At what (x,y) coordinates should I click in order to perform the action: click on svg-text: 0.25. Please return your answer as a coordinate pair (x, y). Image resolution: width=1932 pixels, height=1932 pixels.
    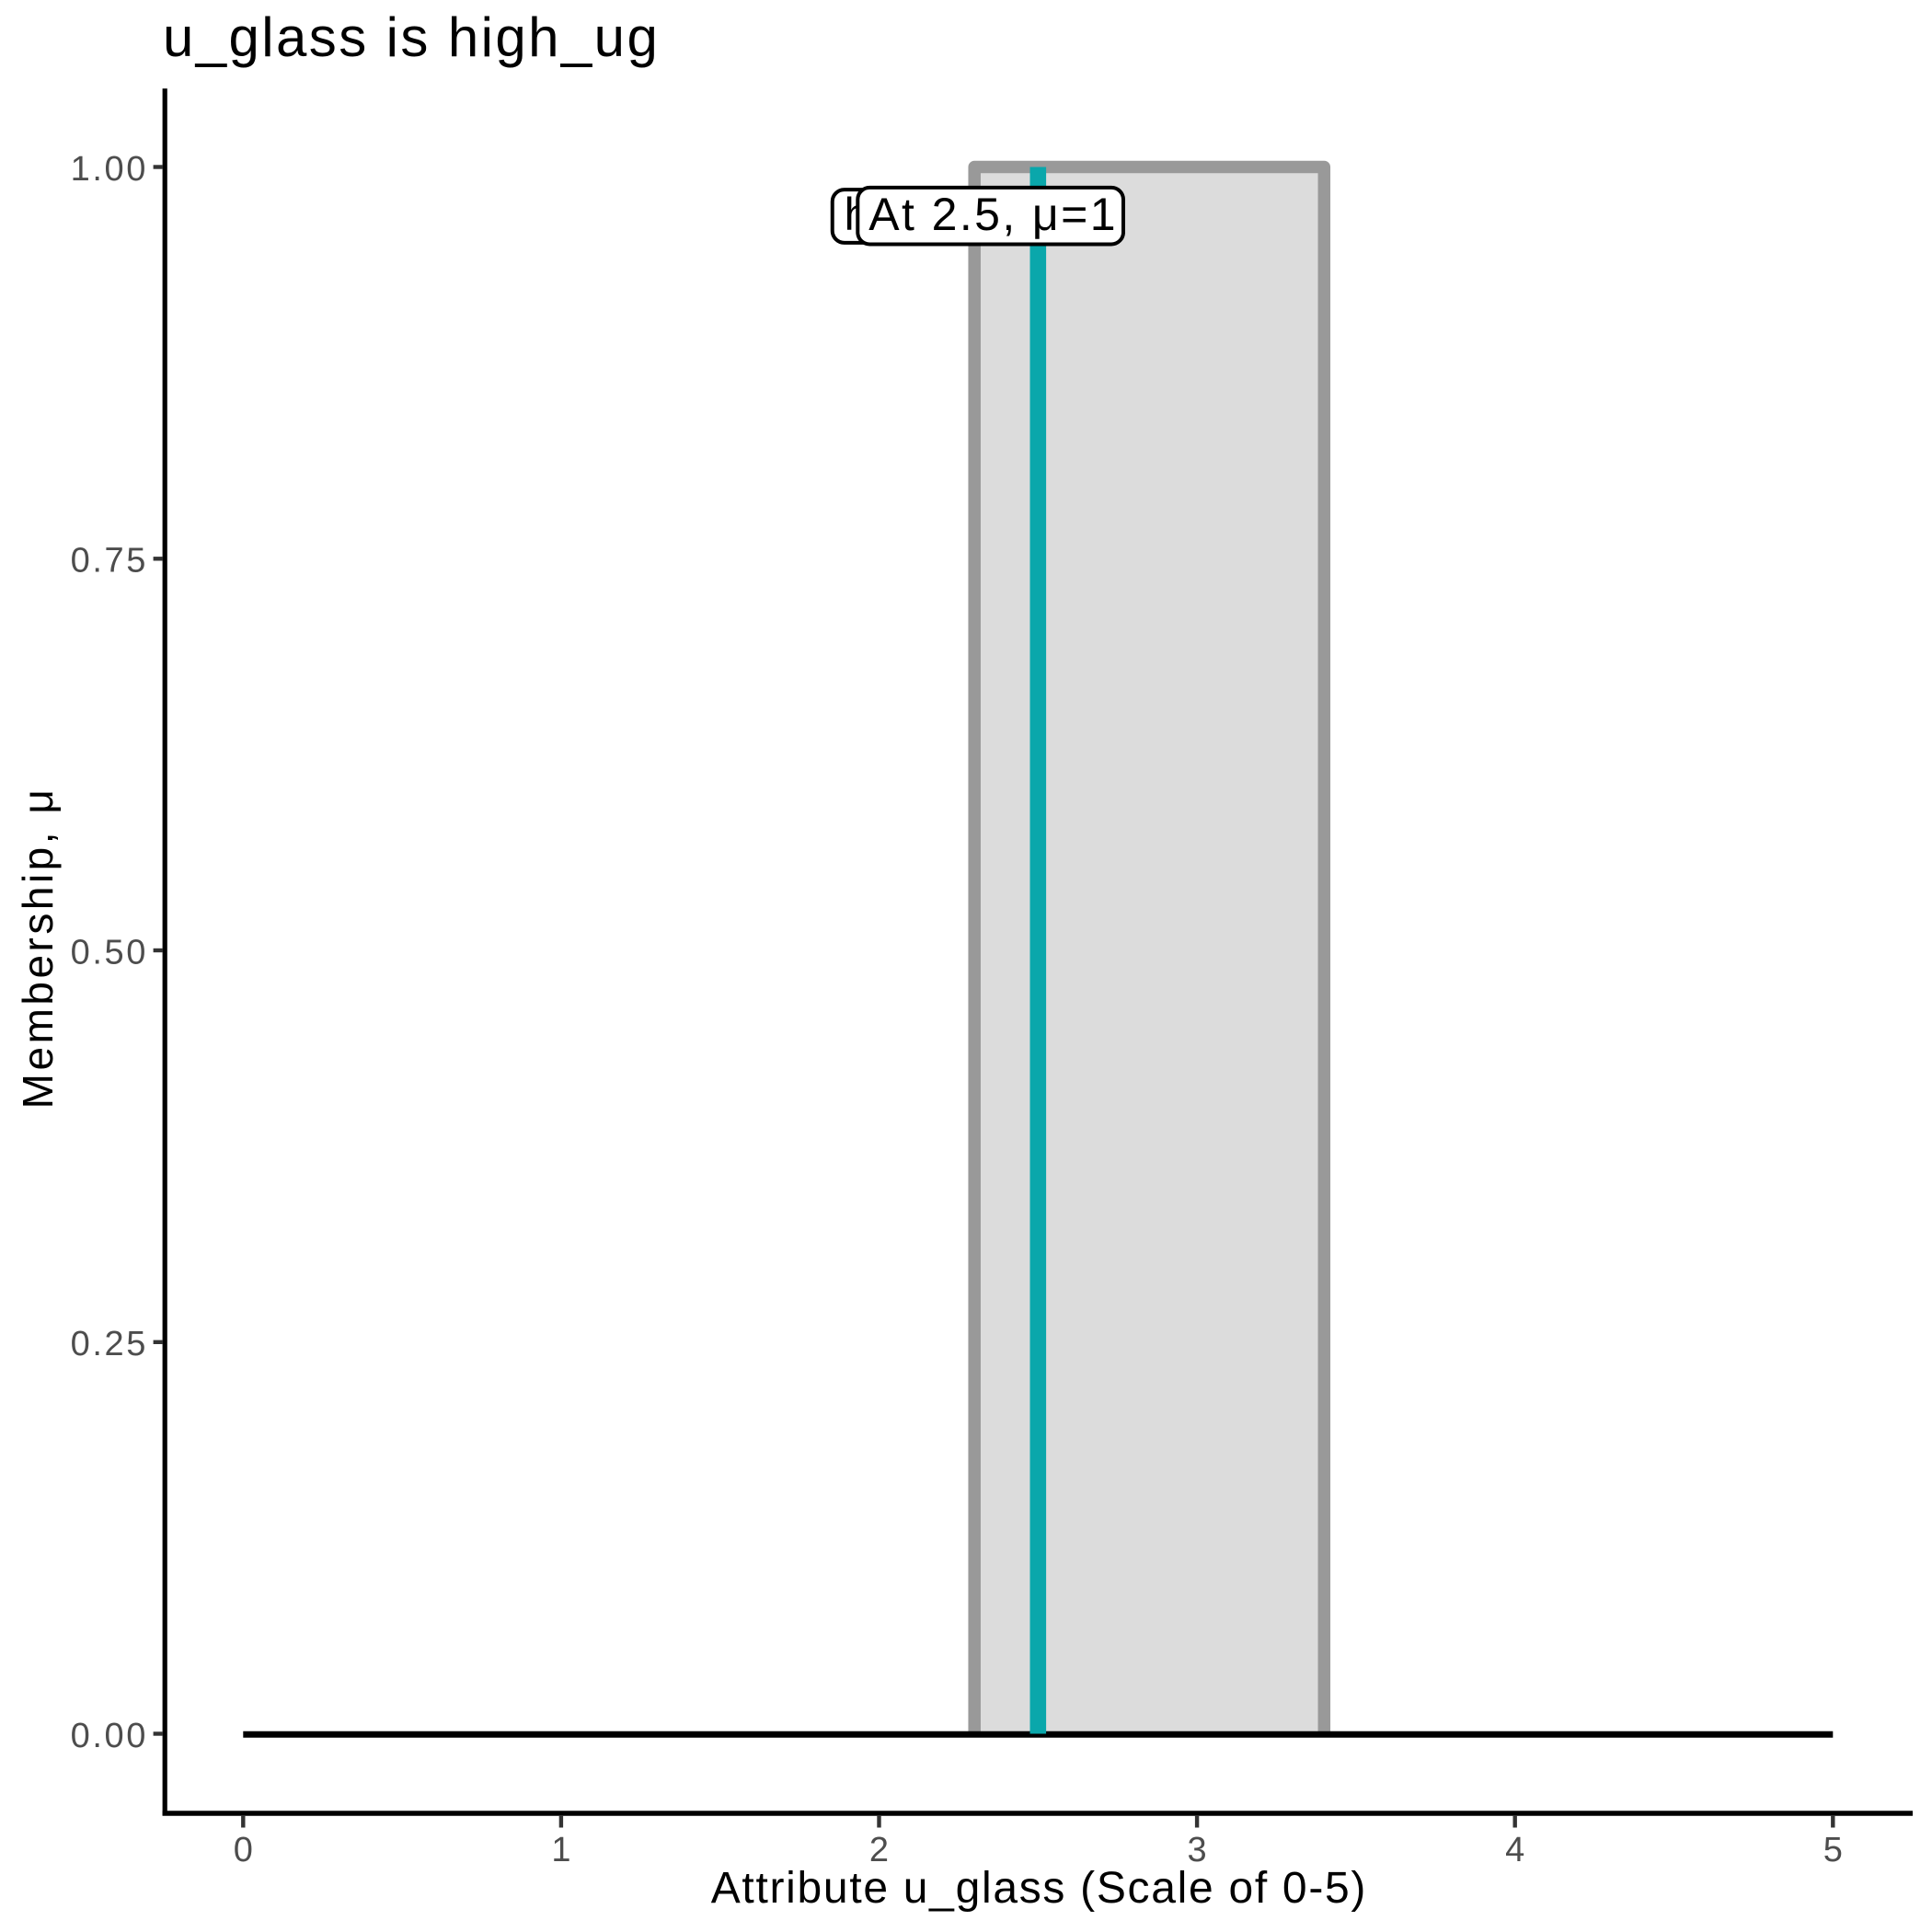
    Looking at the image, I should click on (109, 1344).